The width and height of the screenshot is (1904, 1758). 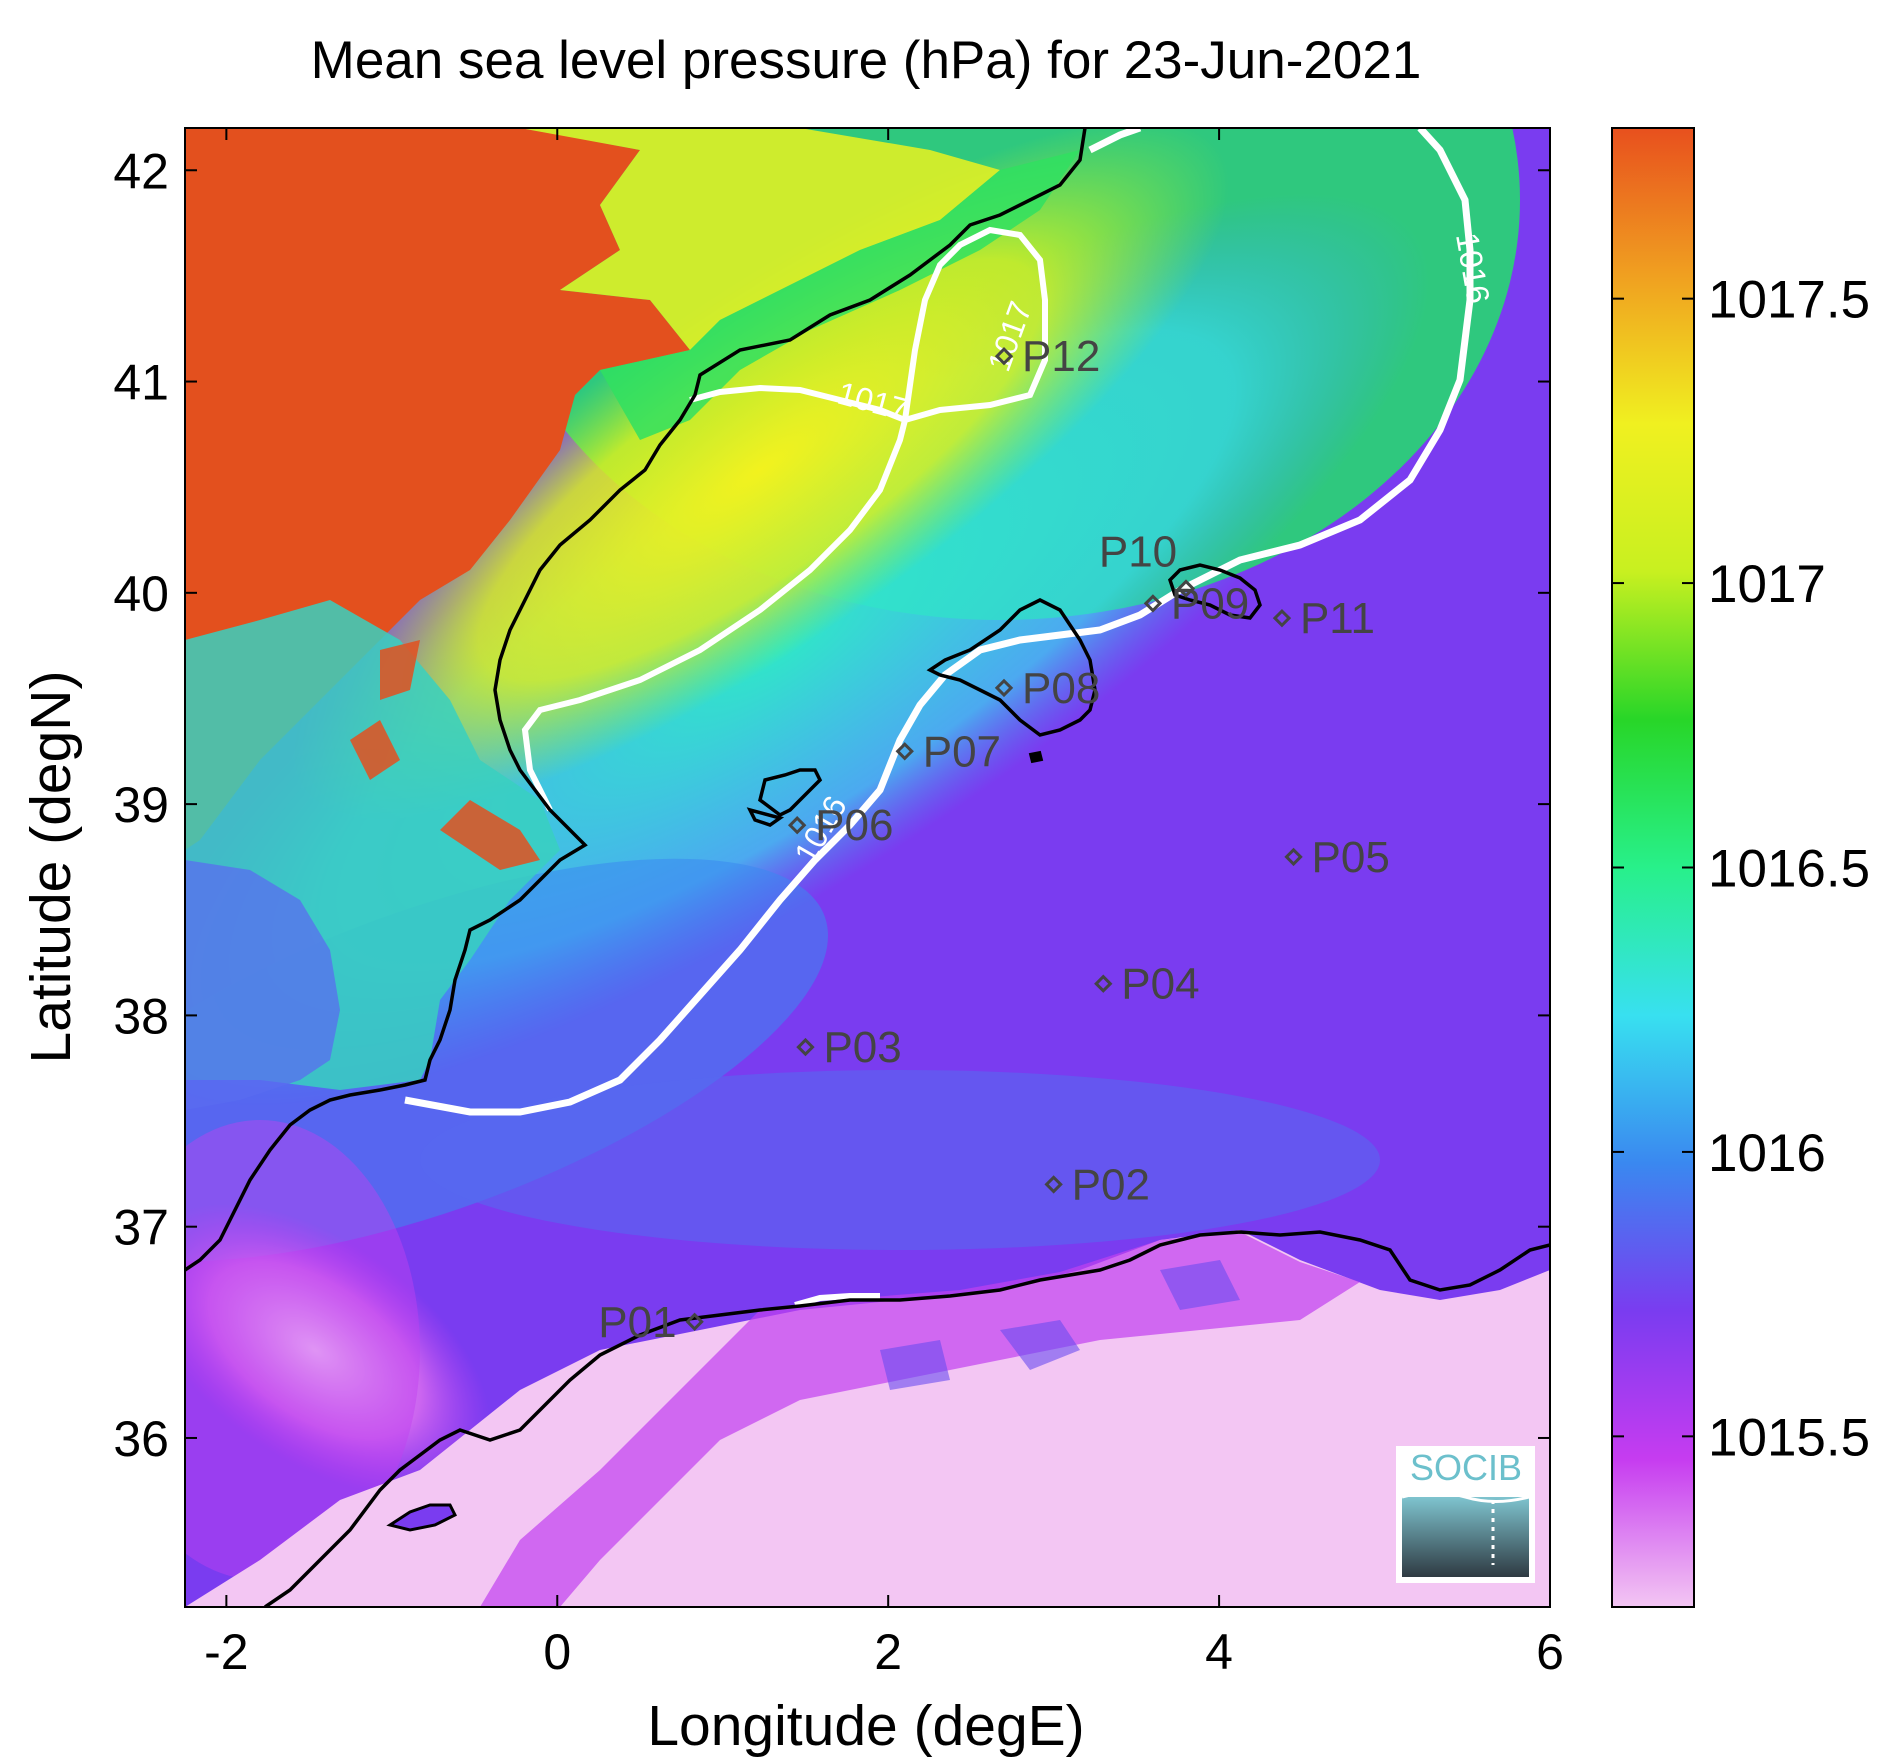 I want to click on colorbar-tick-label: 1017.5, so click(x=1789, y=300).